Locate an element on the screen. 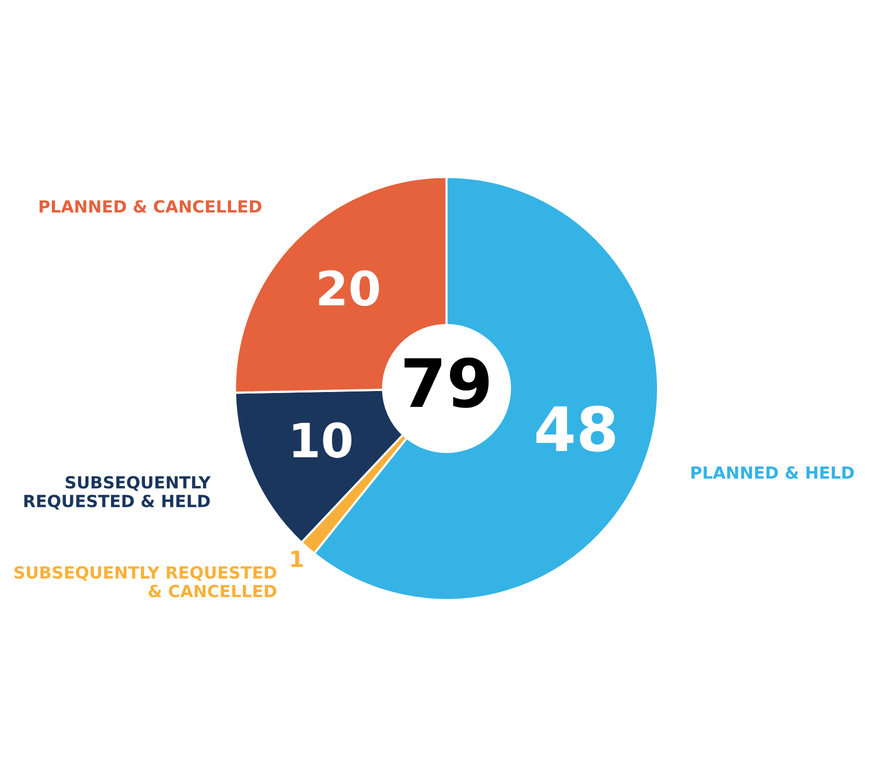 Image resolution: width=893 pixels, height=777 pixels. slice-label: SUBSEQUENTLY REQUESTED & HELD is located at coordinates (117, 493).